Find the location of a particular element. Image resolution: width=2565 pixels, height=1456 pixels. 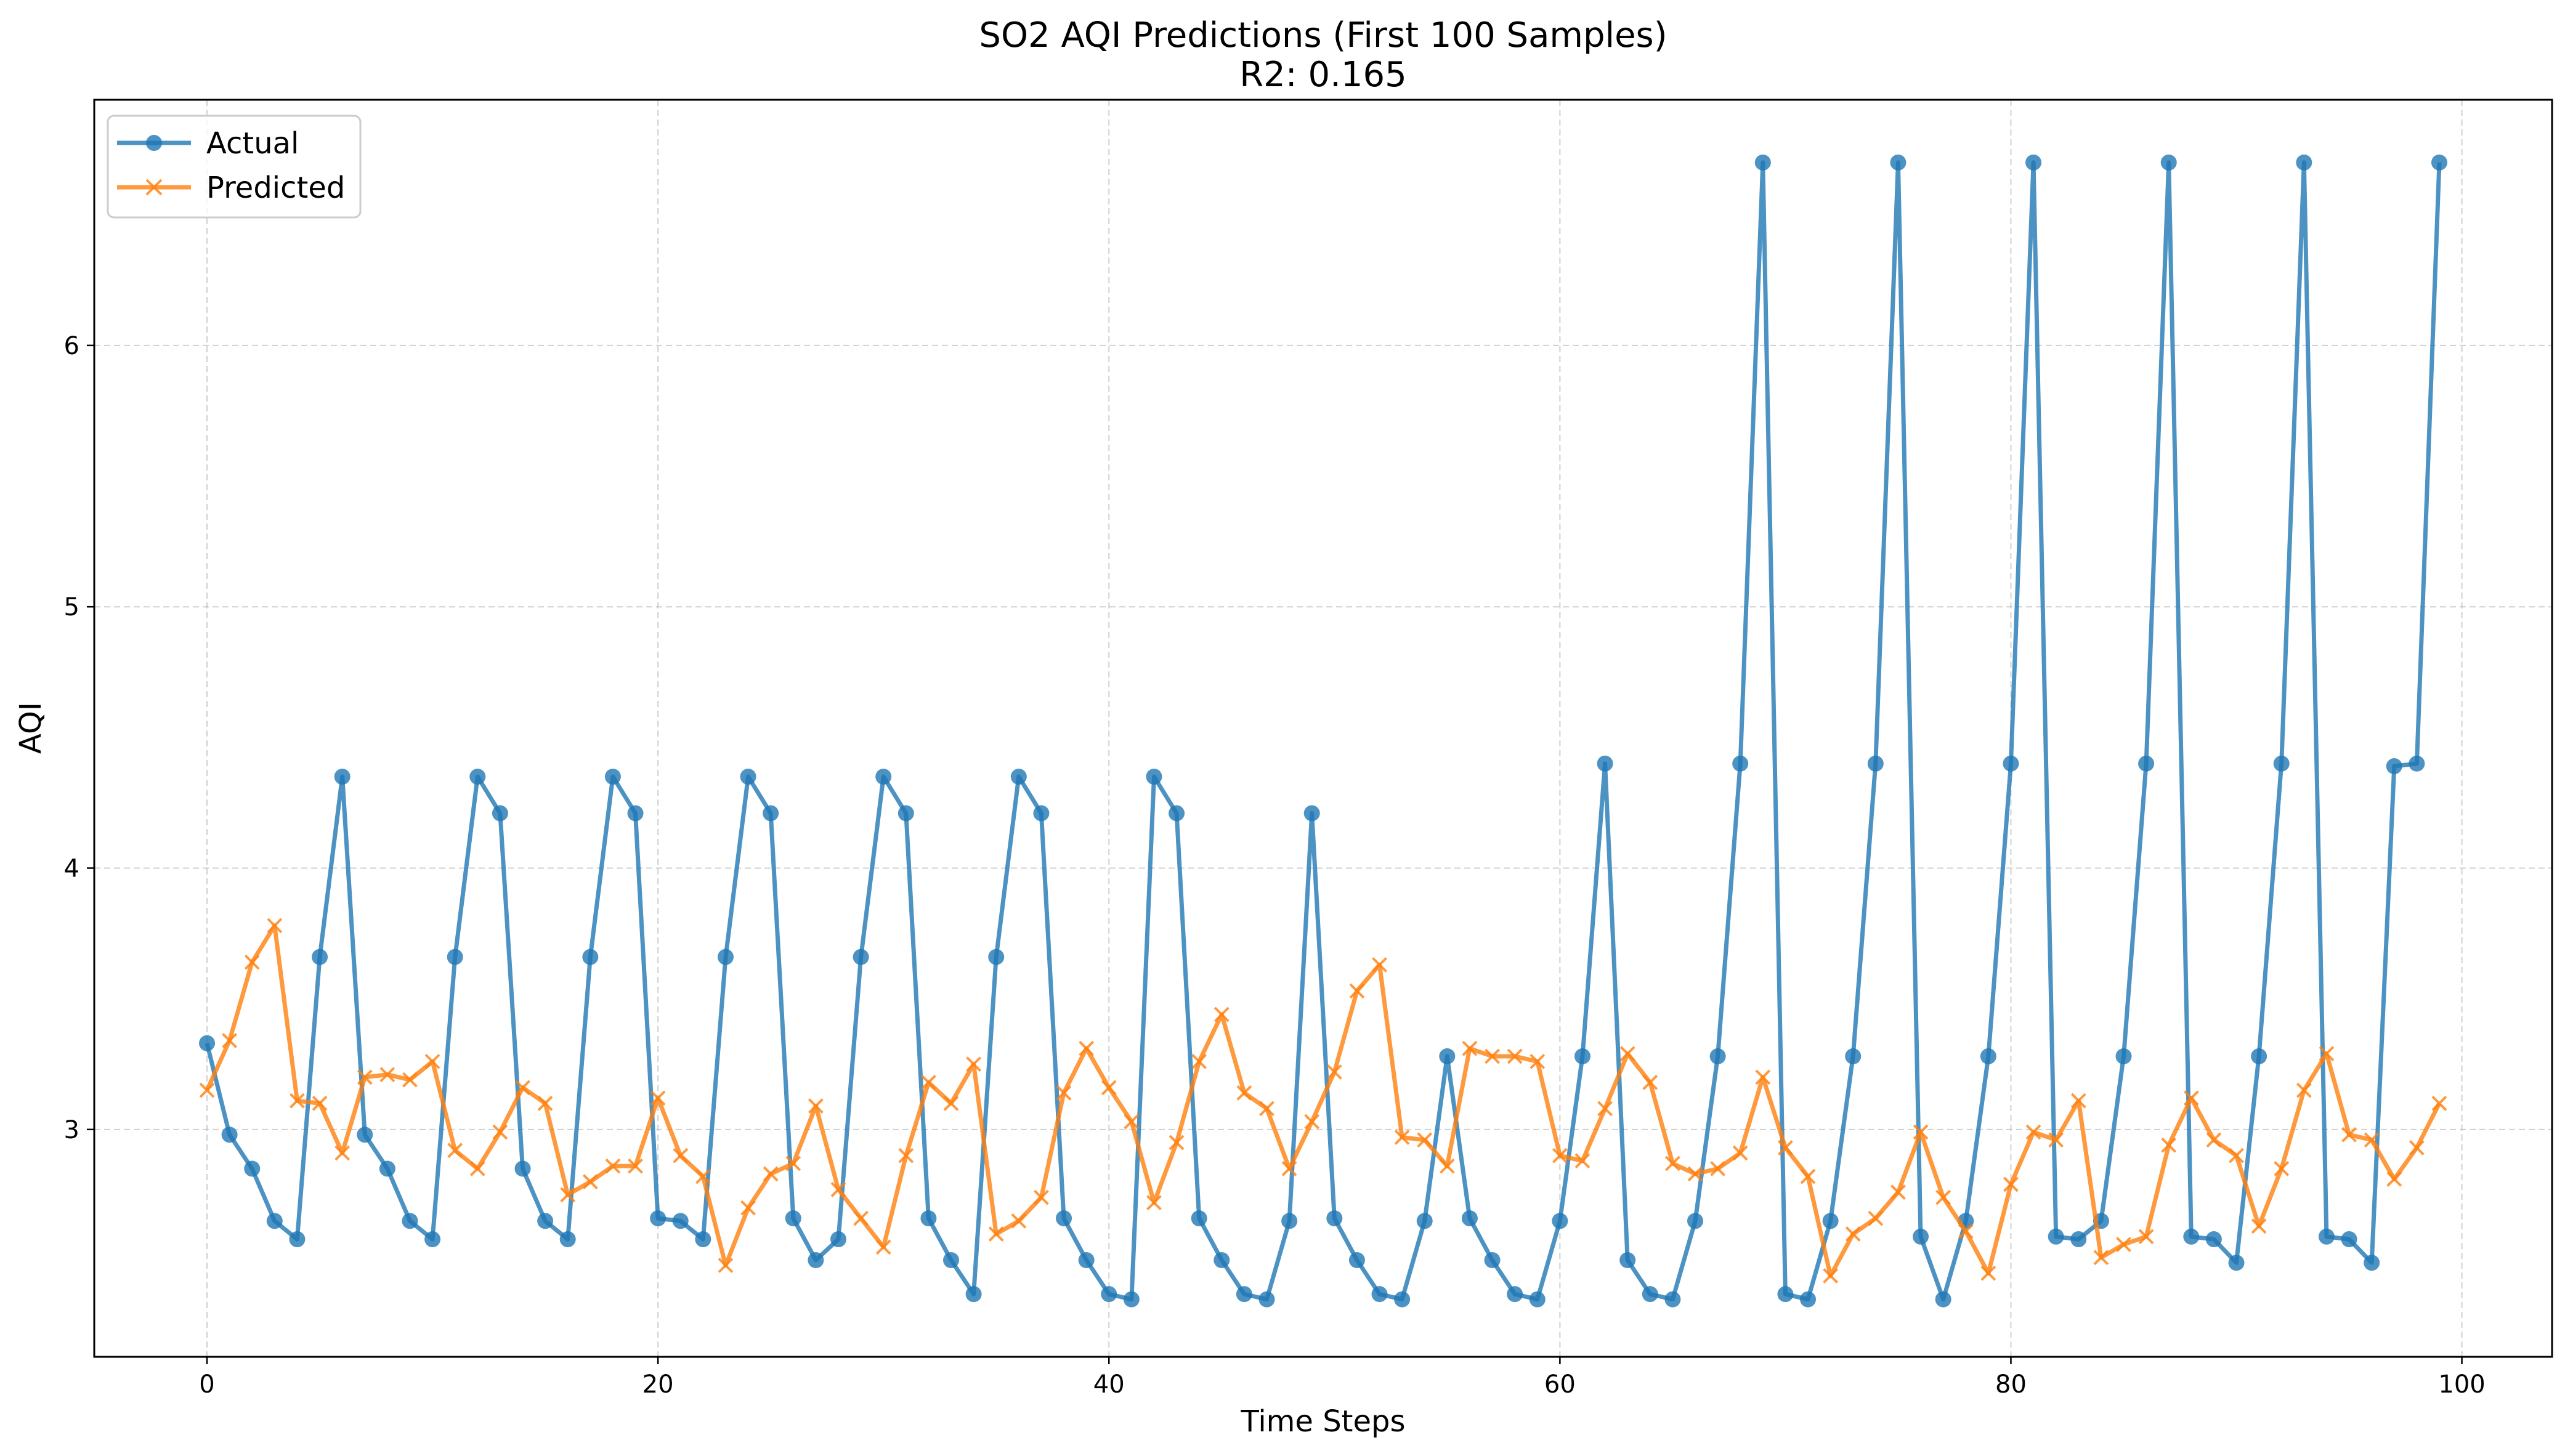

y-axis-label: AQI is located at coordinates (31, 728).